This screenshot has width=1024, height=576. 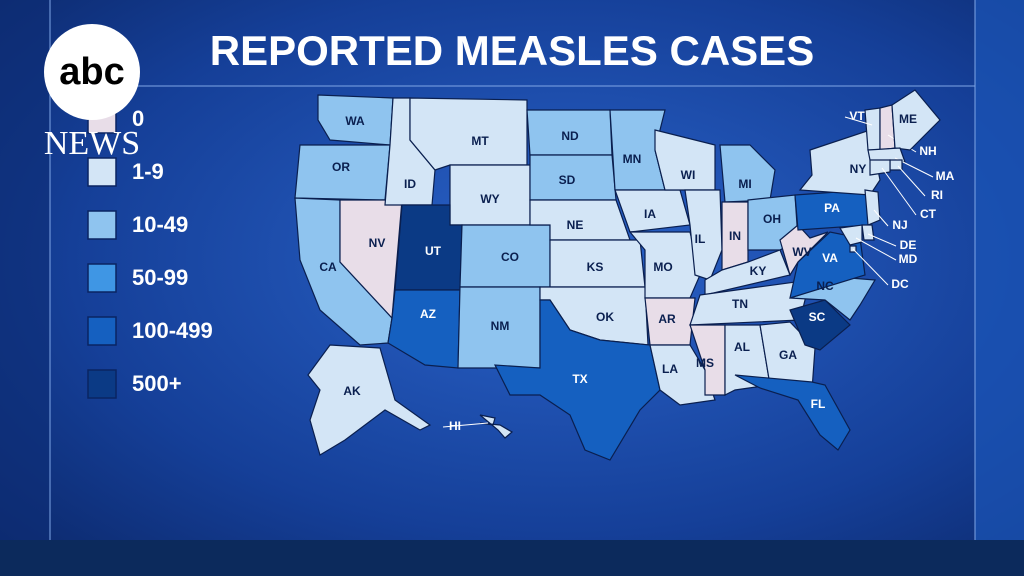 What do you see at coordinates (832, 208) in the screenshot?
I see `state-label: PA` at bounding box center [832, 208].